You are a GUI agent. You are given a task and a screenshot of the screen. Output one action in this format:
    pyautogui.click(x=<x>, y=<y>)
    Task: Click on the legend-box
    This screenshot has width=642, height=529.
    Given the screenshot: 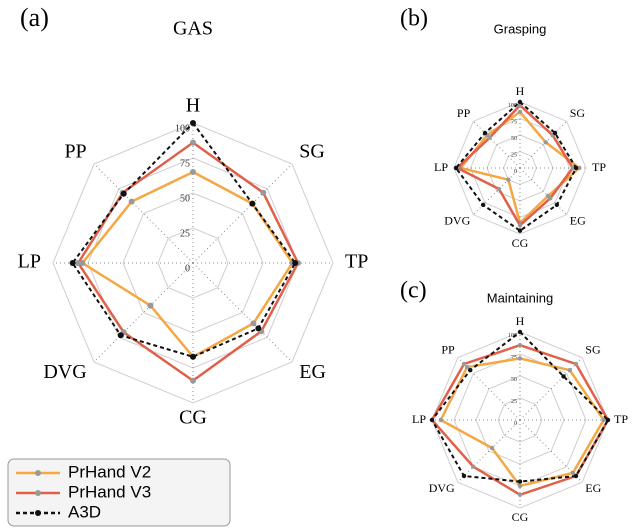 What is the action you would take?
    pyautogui.click(x=119, y=492)
    